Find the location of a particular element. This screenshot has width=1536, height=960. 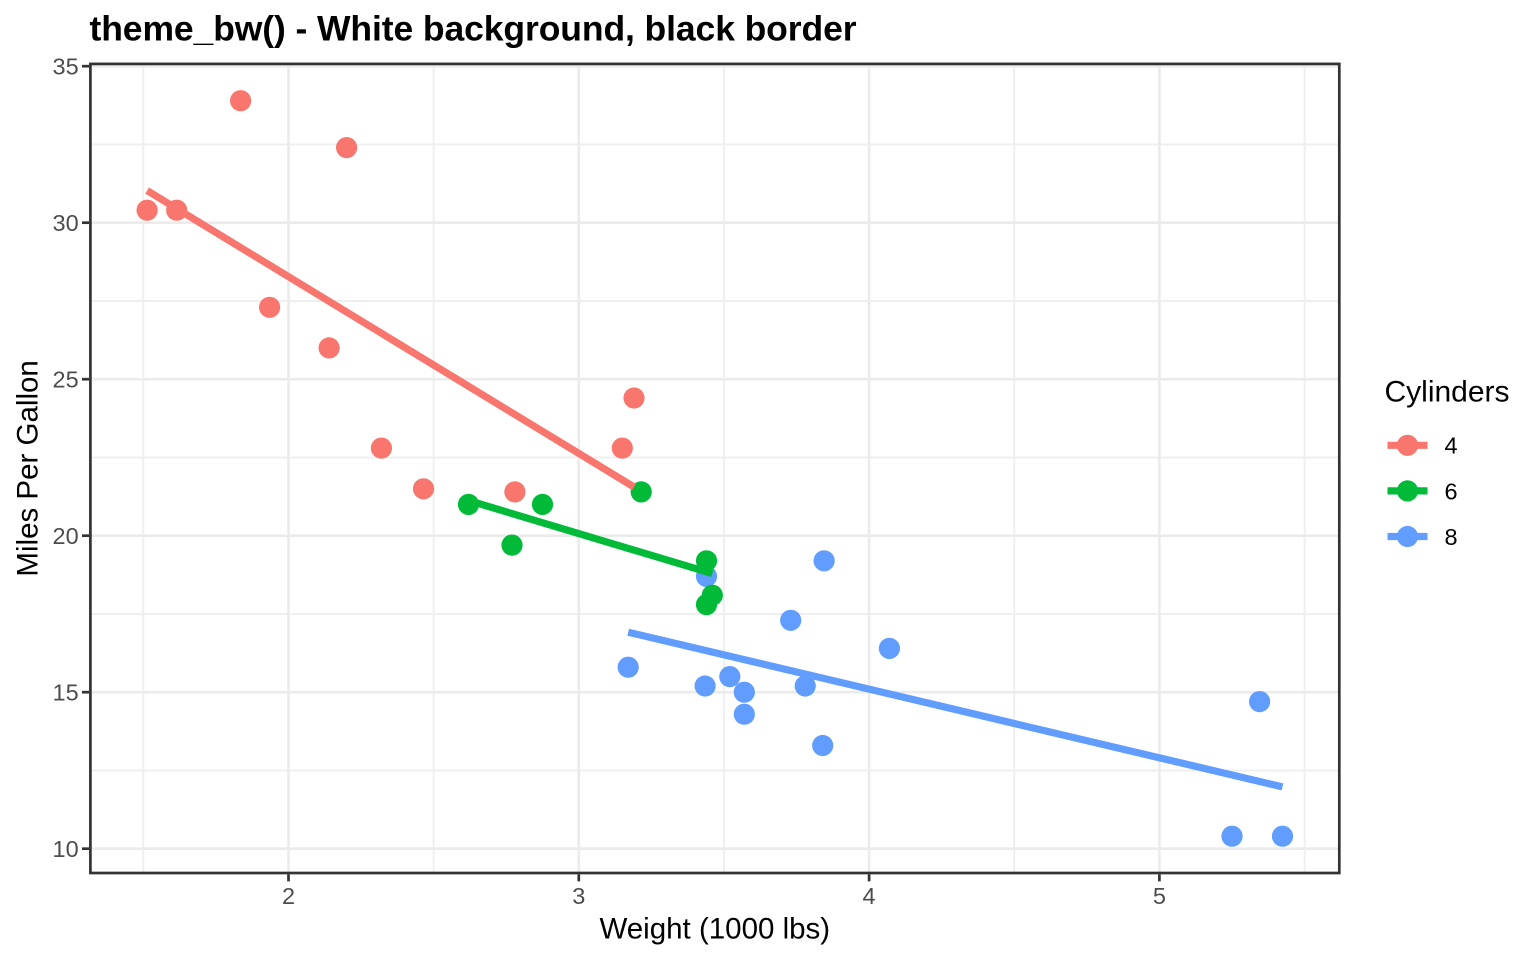

svg-text: Cylinders is located at coordinates (1447, 391).